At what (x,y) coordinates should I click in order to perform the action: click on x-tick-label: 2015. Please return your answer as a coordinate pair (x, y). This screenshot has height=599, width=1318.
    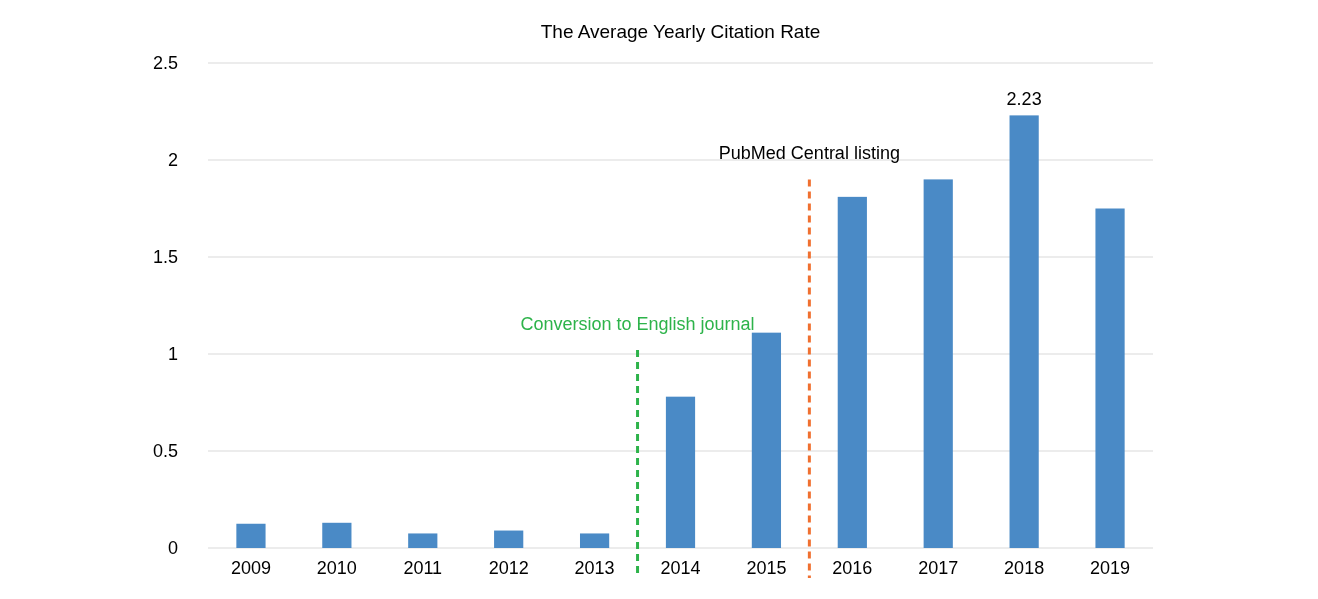
    Looking at the image, I should click on (766, 568).